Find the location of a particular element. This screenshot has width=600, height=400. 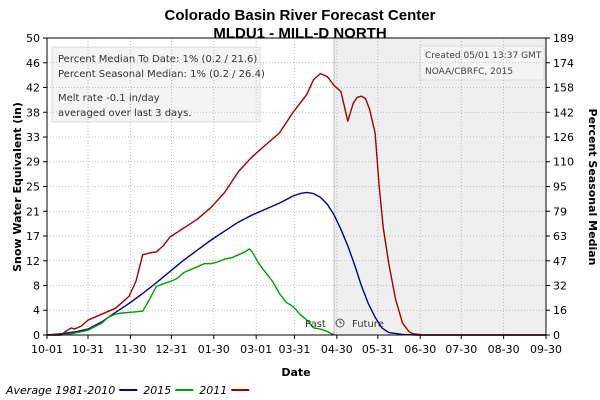

y-tick-label: 21 is located at coordinates (33, 211).